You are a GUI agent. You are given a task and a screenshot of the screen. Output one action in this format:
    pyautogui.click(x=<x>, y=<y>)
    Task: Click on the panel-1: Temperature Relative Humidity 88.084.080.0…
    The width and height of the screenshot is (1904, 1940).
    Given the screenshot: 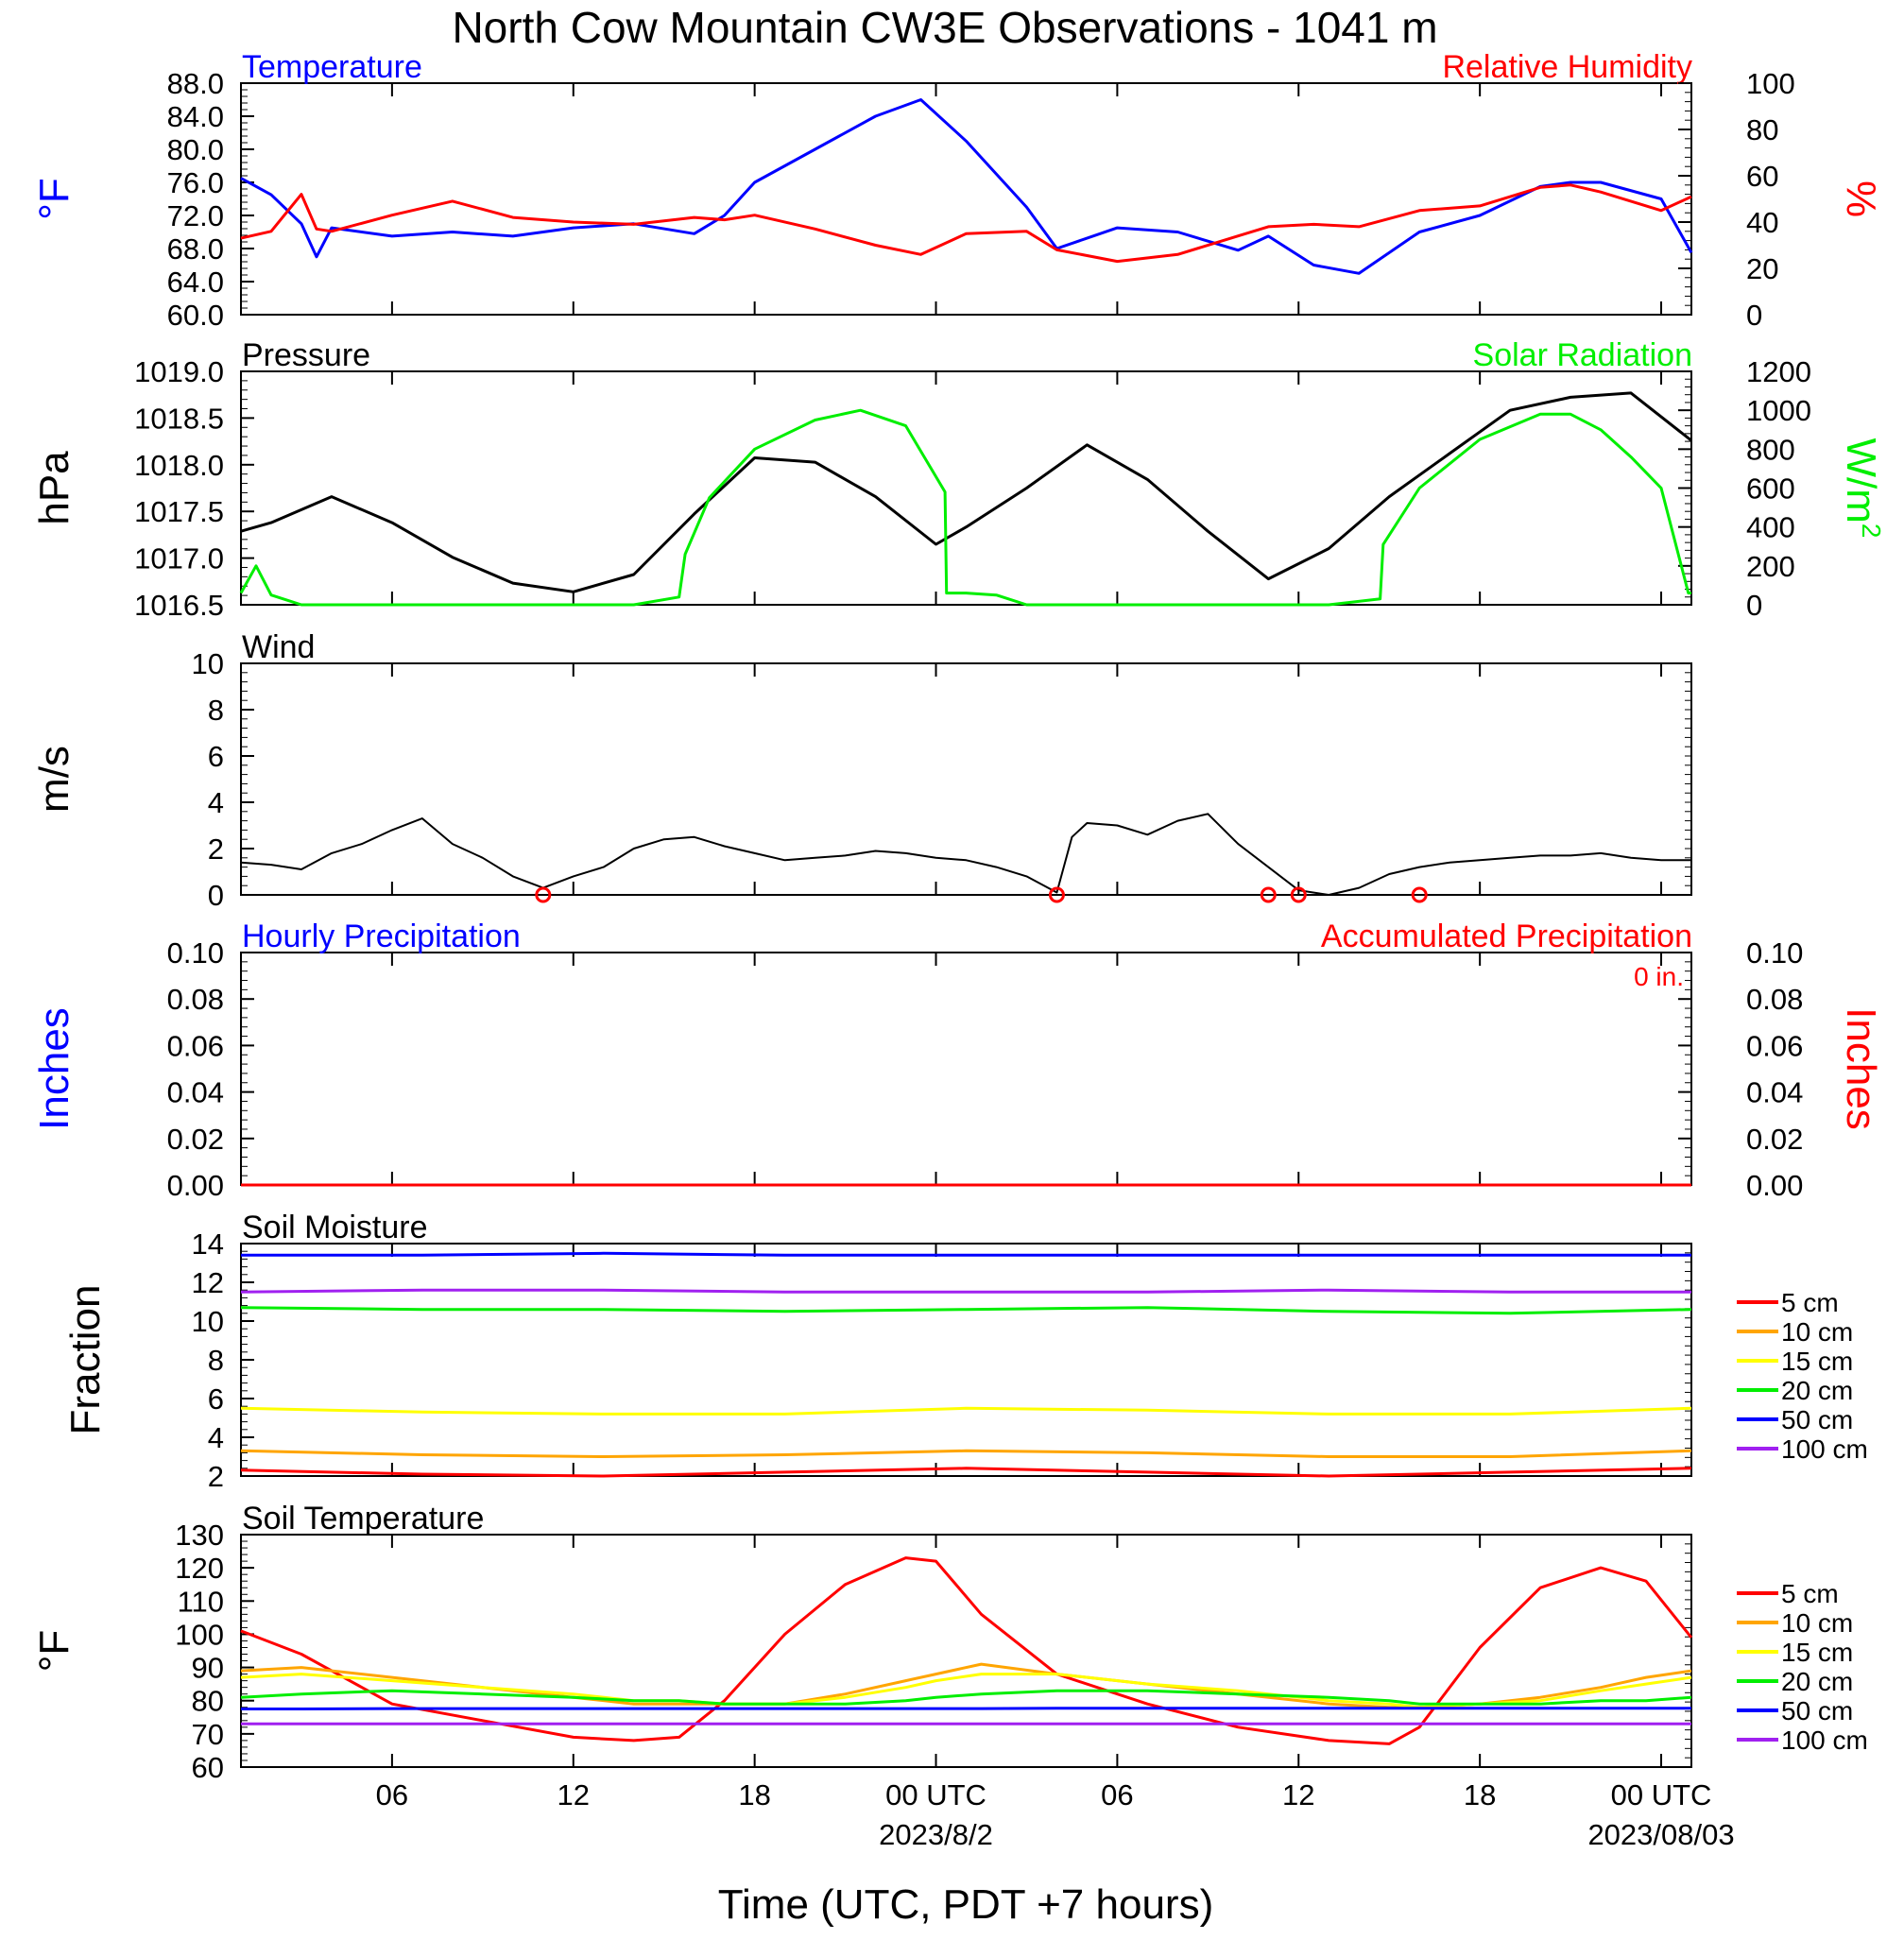 What is the action you would take?
    pyautogui.click(x=957, y=190)
    